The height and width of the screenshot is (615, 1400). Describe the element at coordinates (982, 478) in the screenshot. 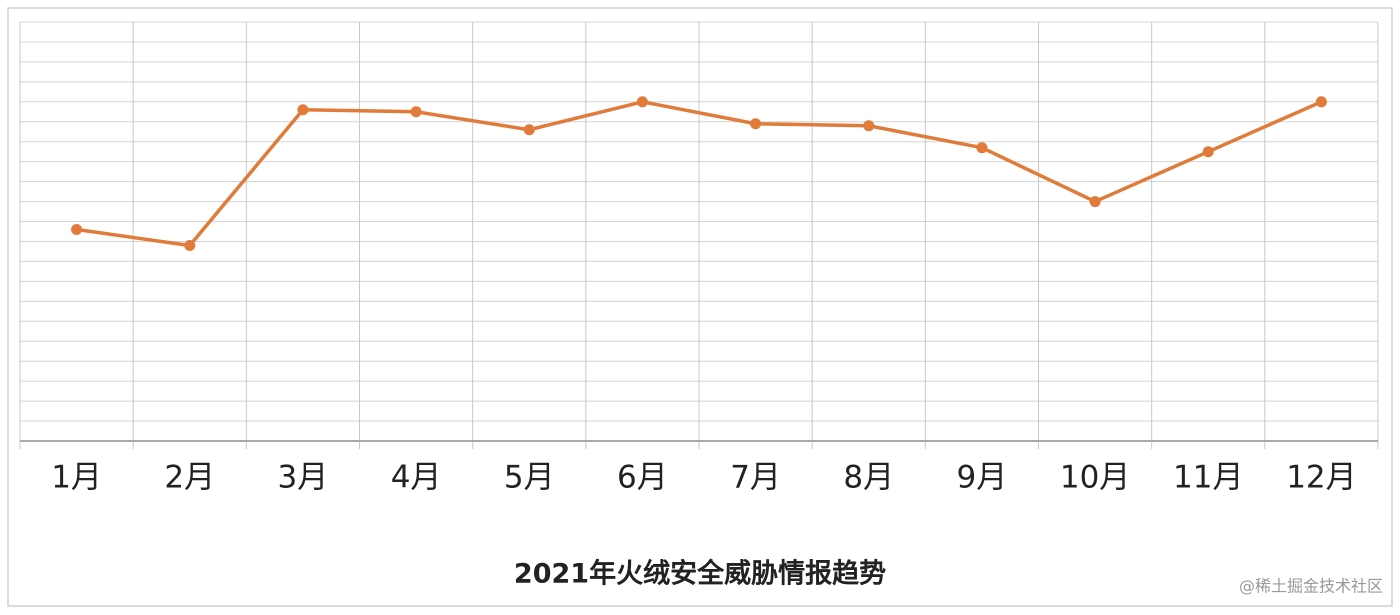

I see `x-tick-label: 9月` at that location.